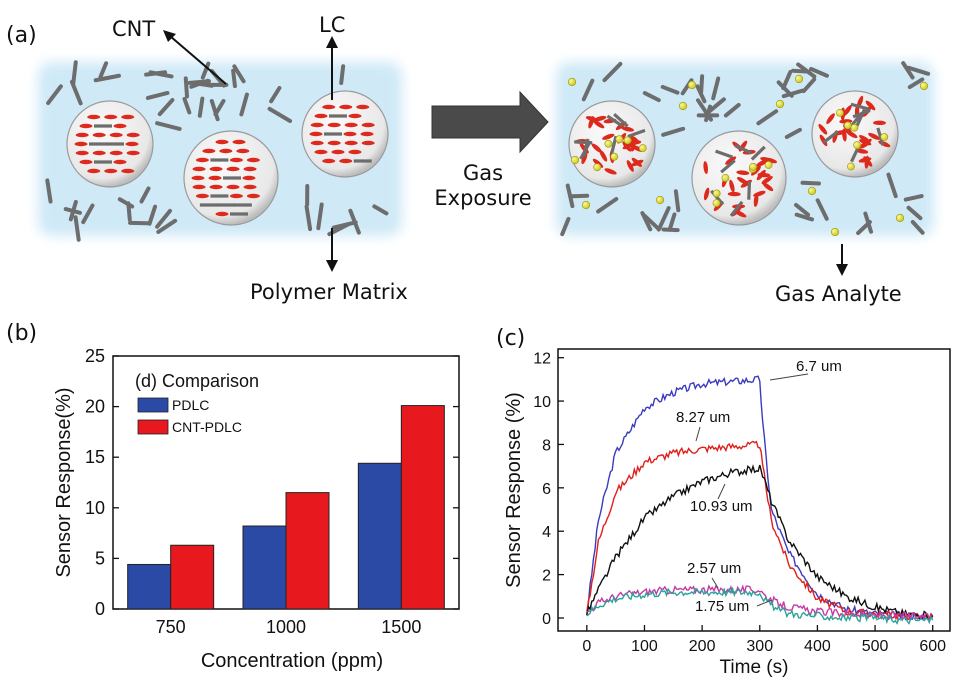 This screenshot has height=677, width=959. What do you see at coordinates (644, 646) in the screenshot?
I see `x-tick-label: 100` at bounding box center [644, 646].